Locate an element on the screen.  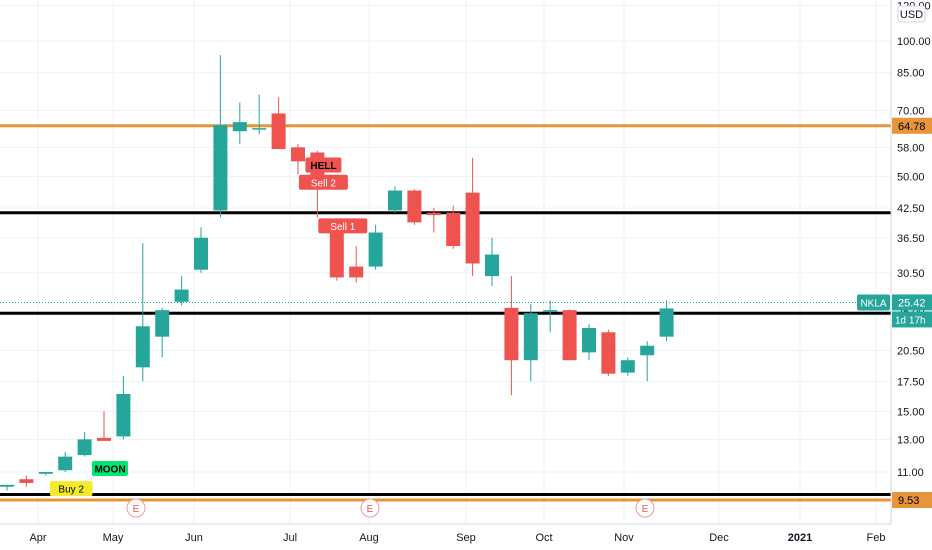
price-tick-label: 13.00 is located at coordinates (911, 440).